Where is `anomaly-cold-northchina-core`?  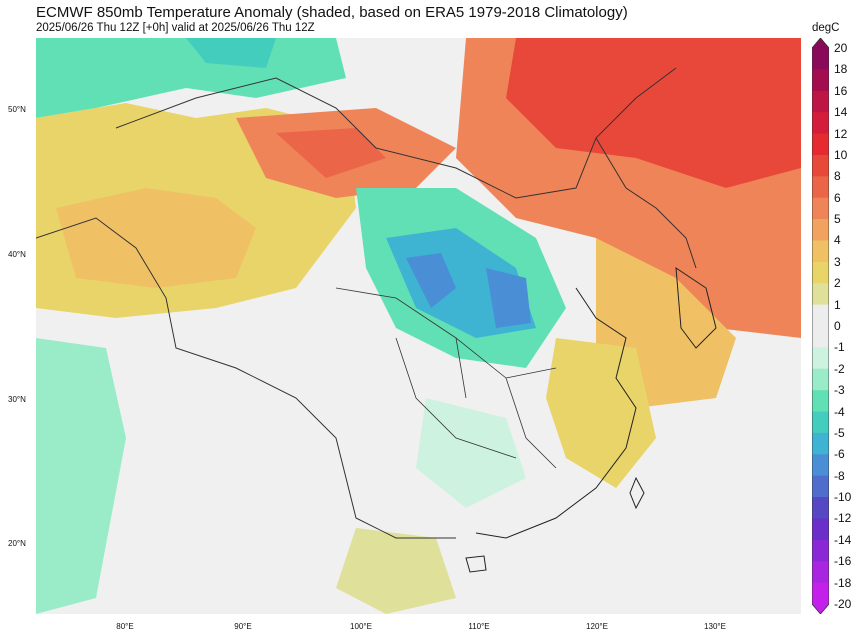
anomaly-cold-northchina-core is located at coordinates (431, 280).